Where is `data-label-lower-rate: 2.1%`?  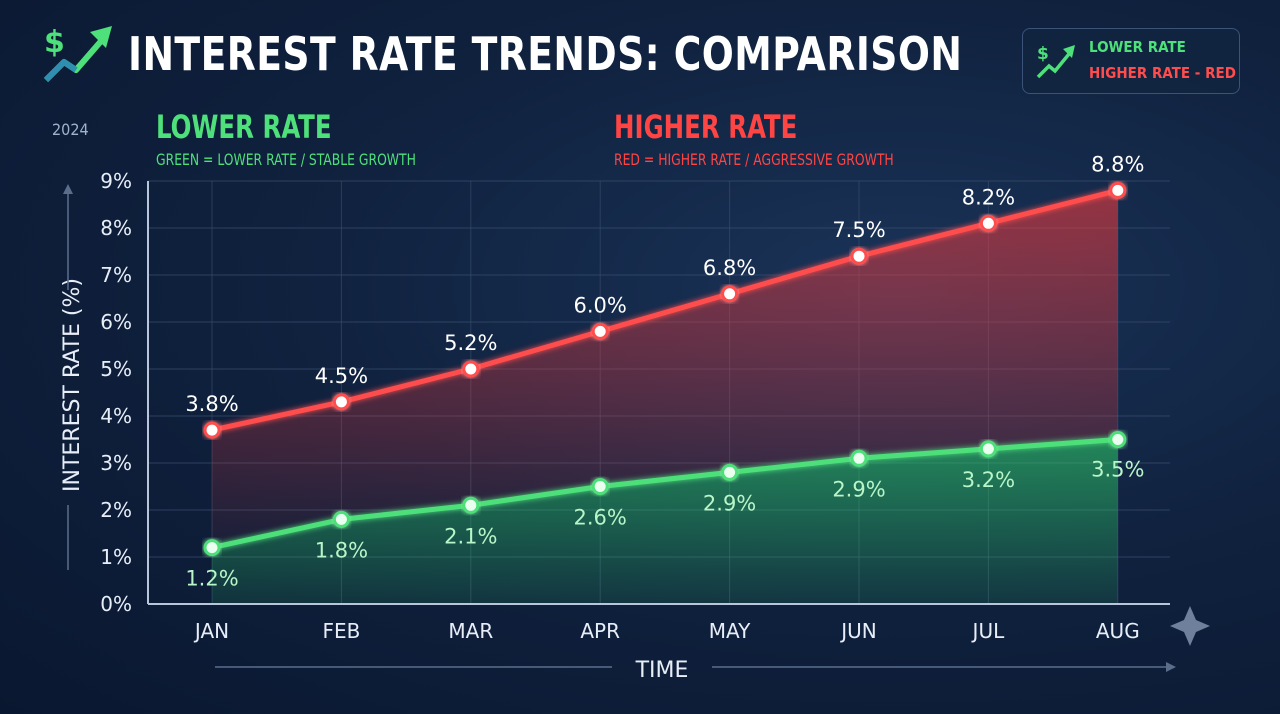
data-label-lower-rate: 2.1% is located at coordinates (470, 536).